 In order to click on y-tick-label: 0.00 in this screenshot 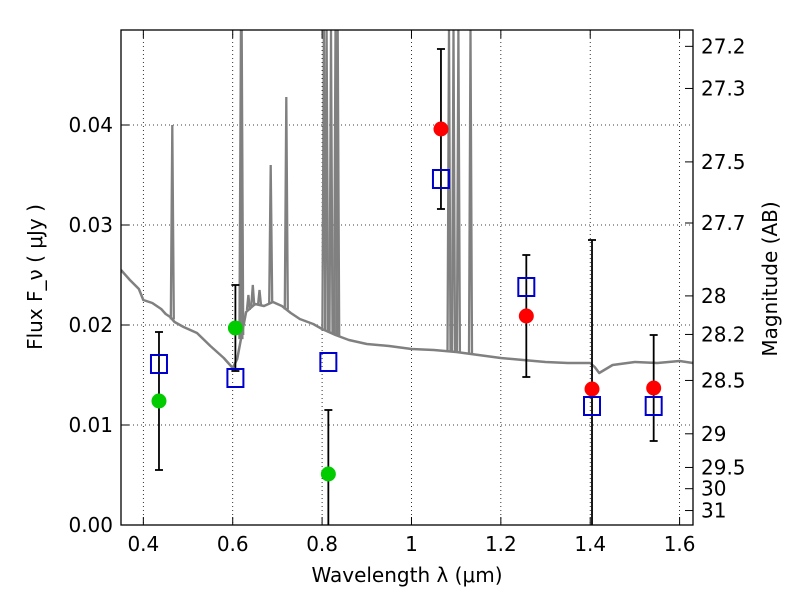, I will do `click(90, 525)`.